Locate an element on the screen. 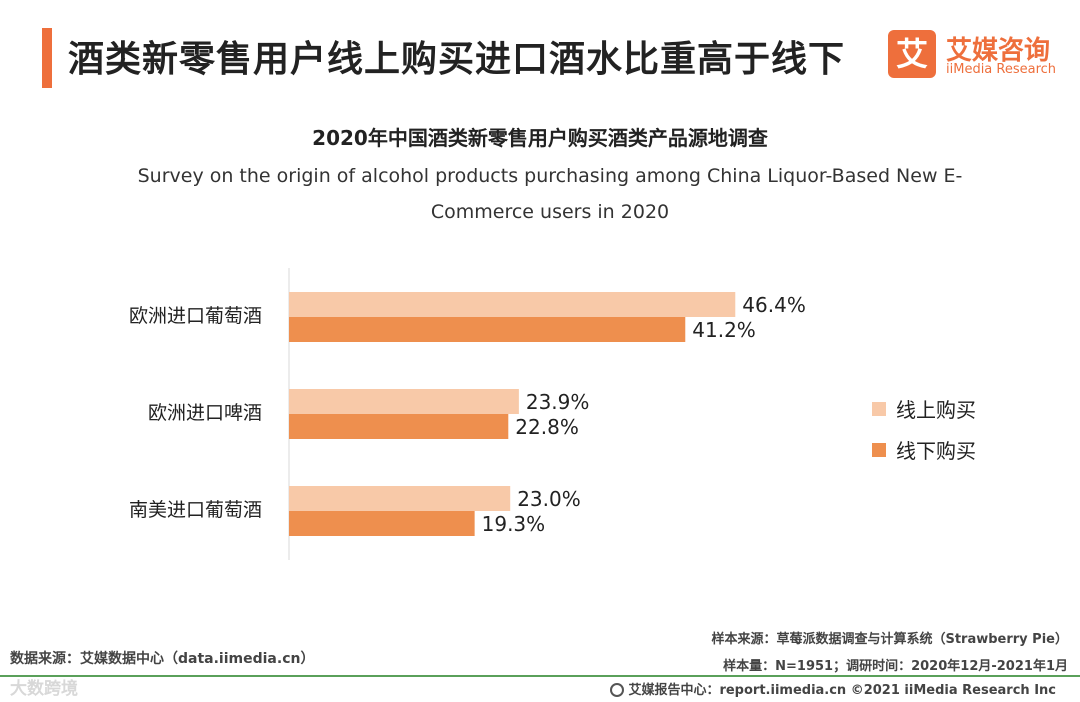  watermark: 大数跨境 is located at coordinates (44, 689).